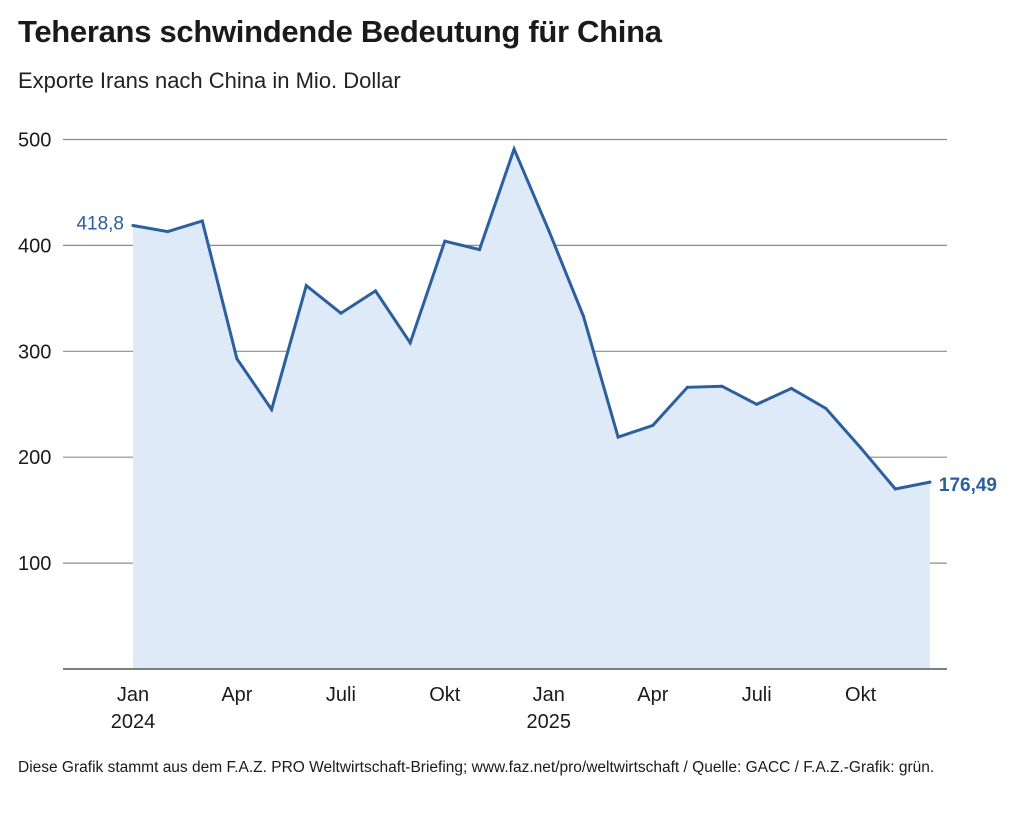  I want to click on end-value-label: 176,49, so click(968, 485).